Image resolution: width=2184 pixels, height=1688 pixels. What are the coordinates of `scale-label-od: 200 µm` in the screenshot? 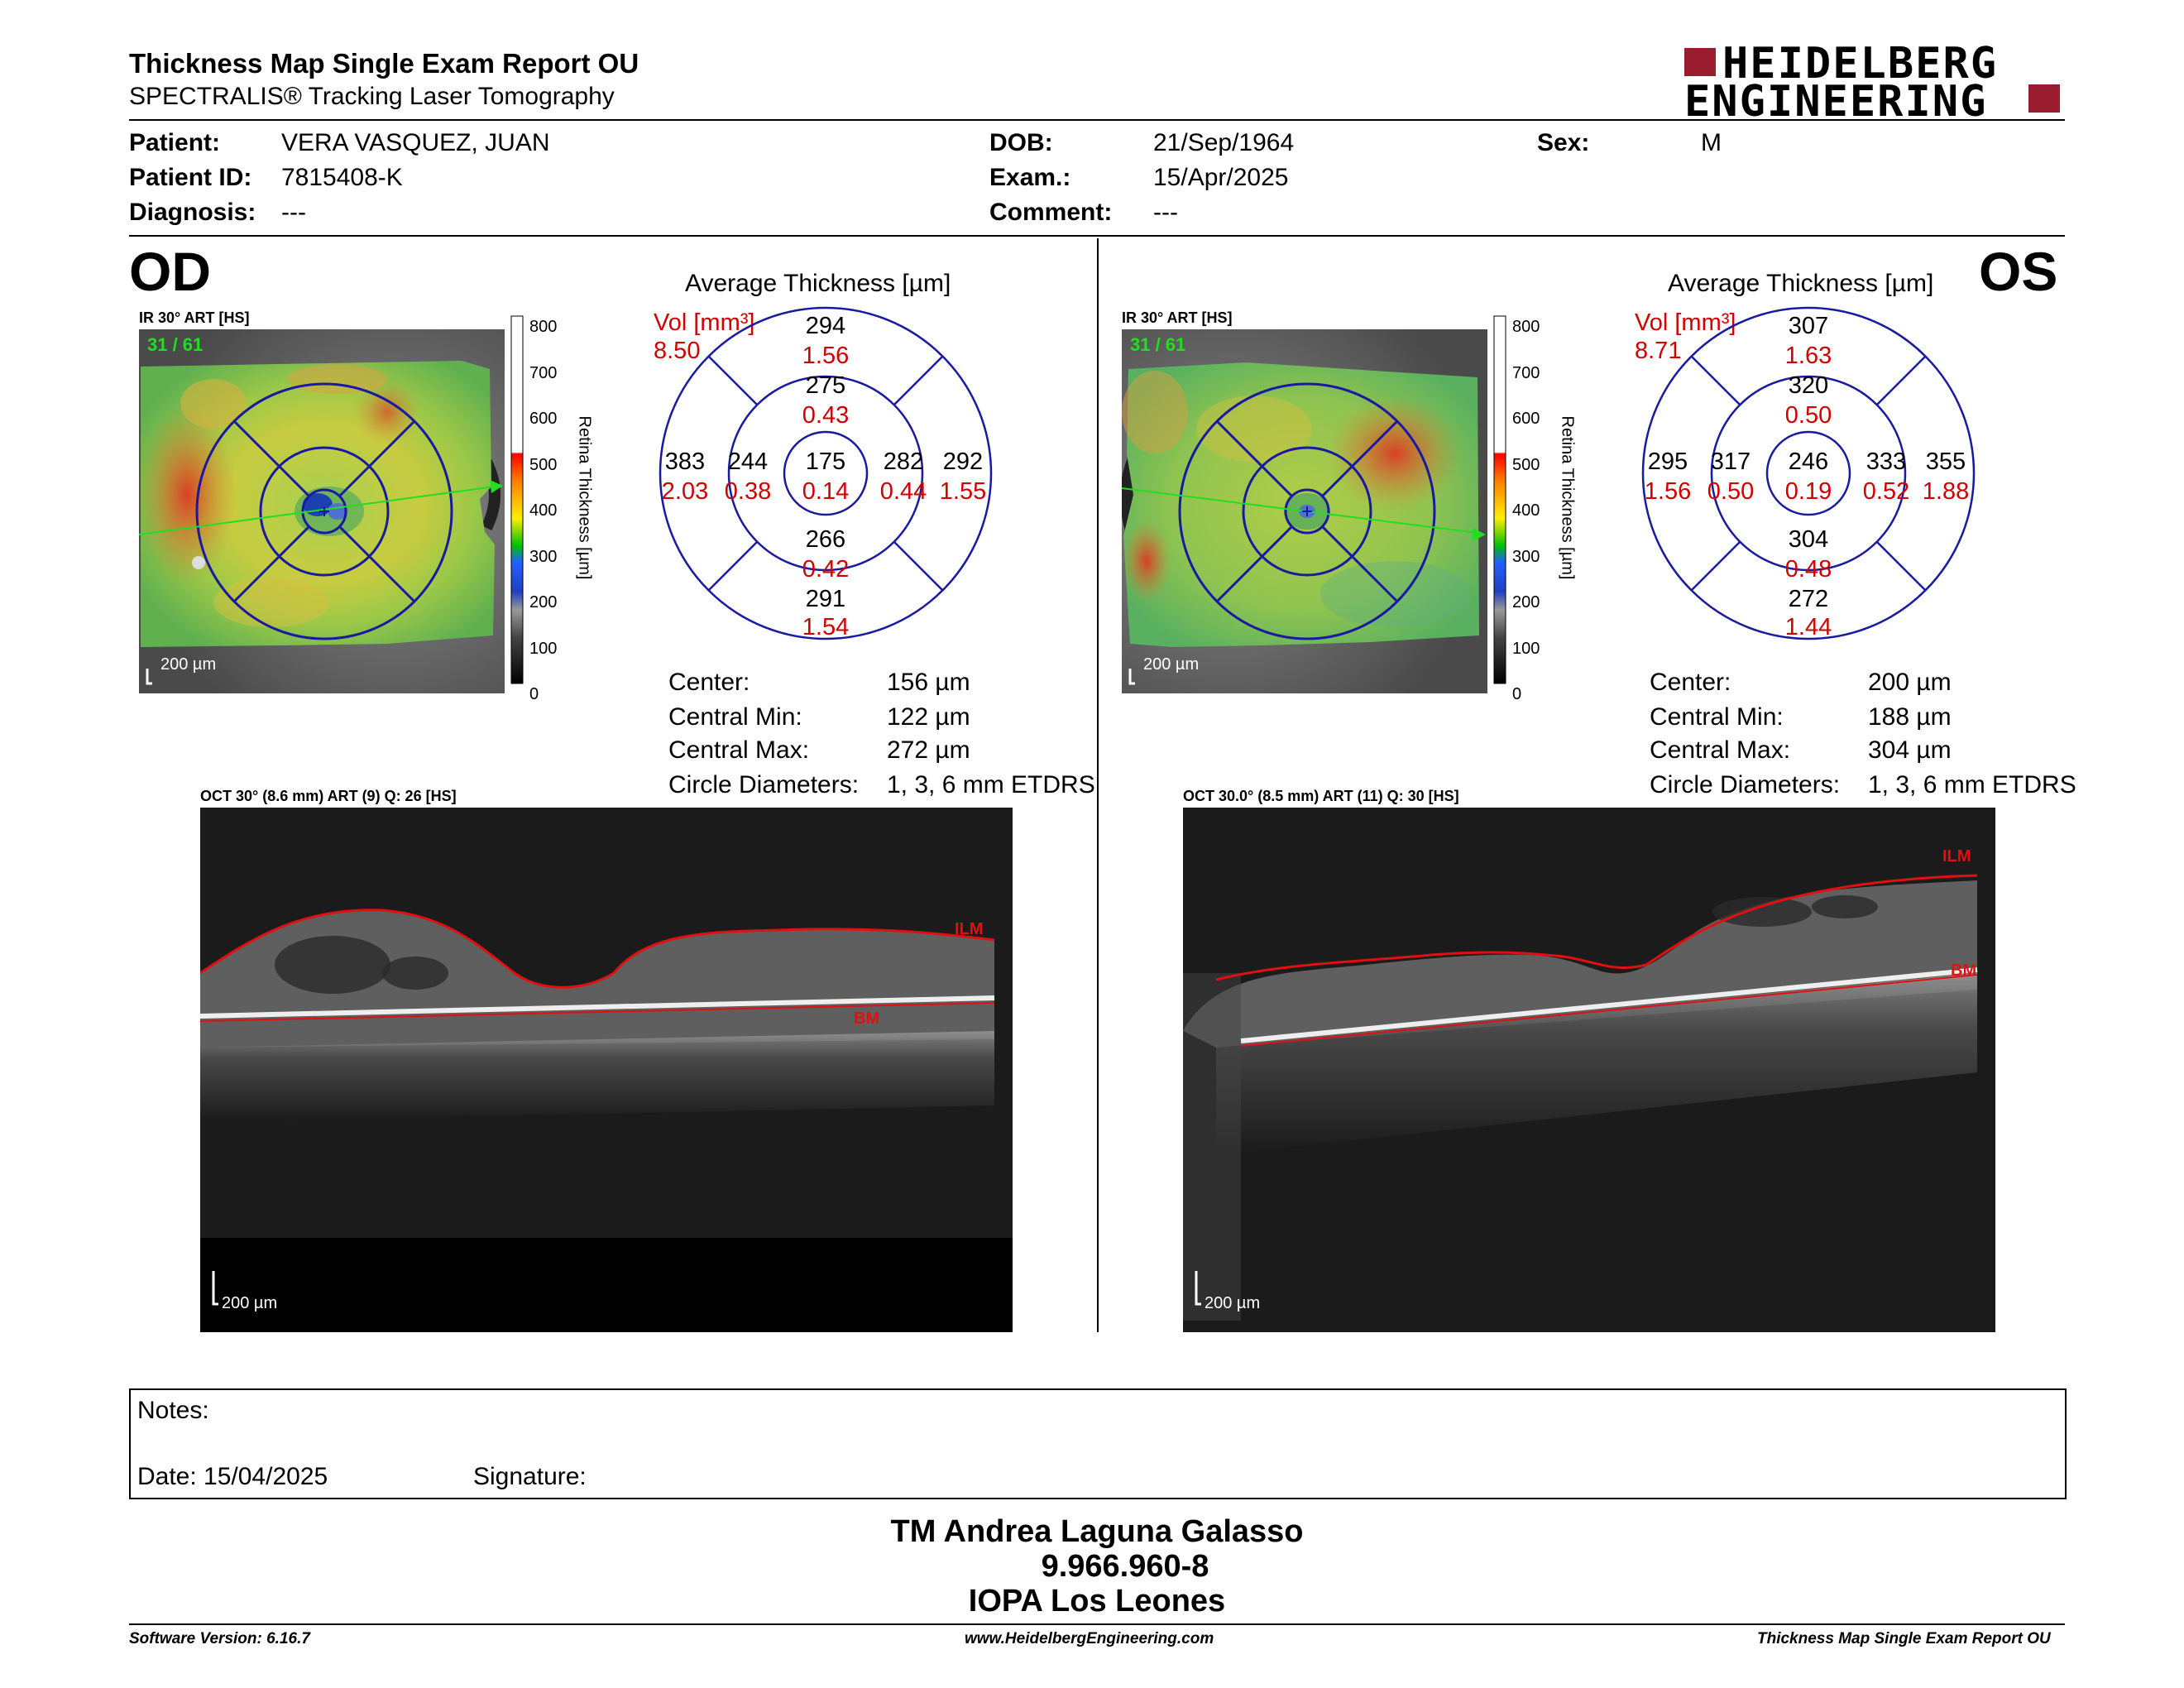 It's located at (188, 664).